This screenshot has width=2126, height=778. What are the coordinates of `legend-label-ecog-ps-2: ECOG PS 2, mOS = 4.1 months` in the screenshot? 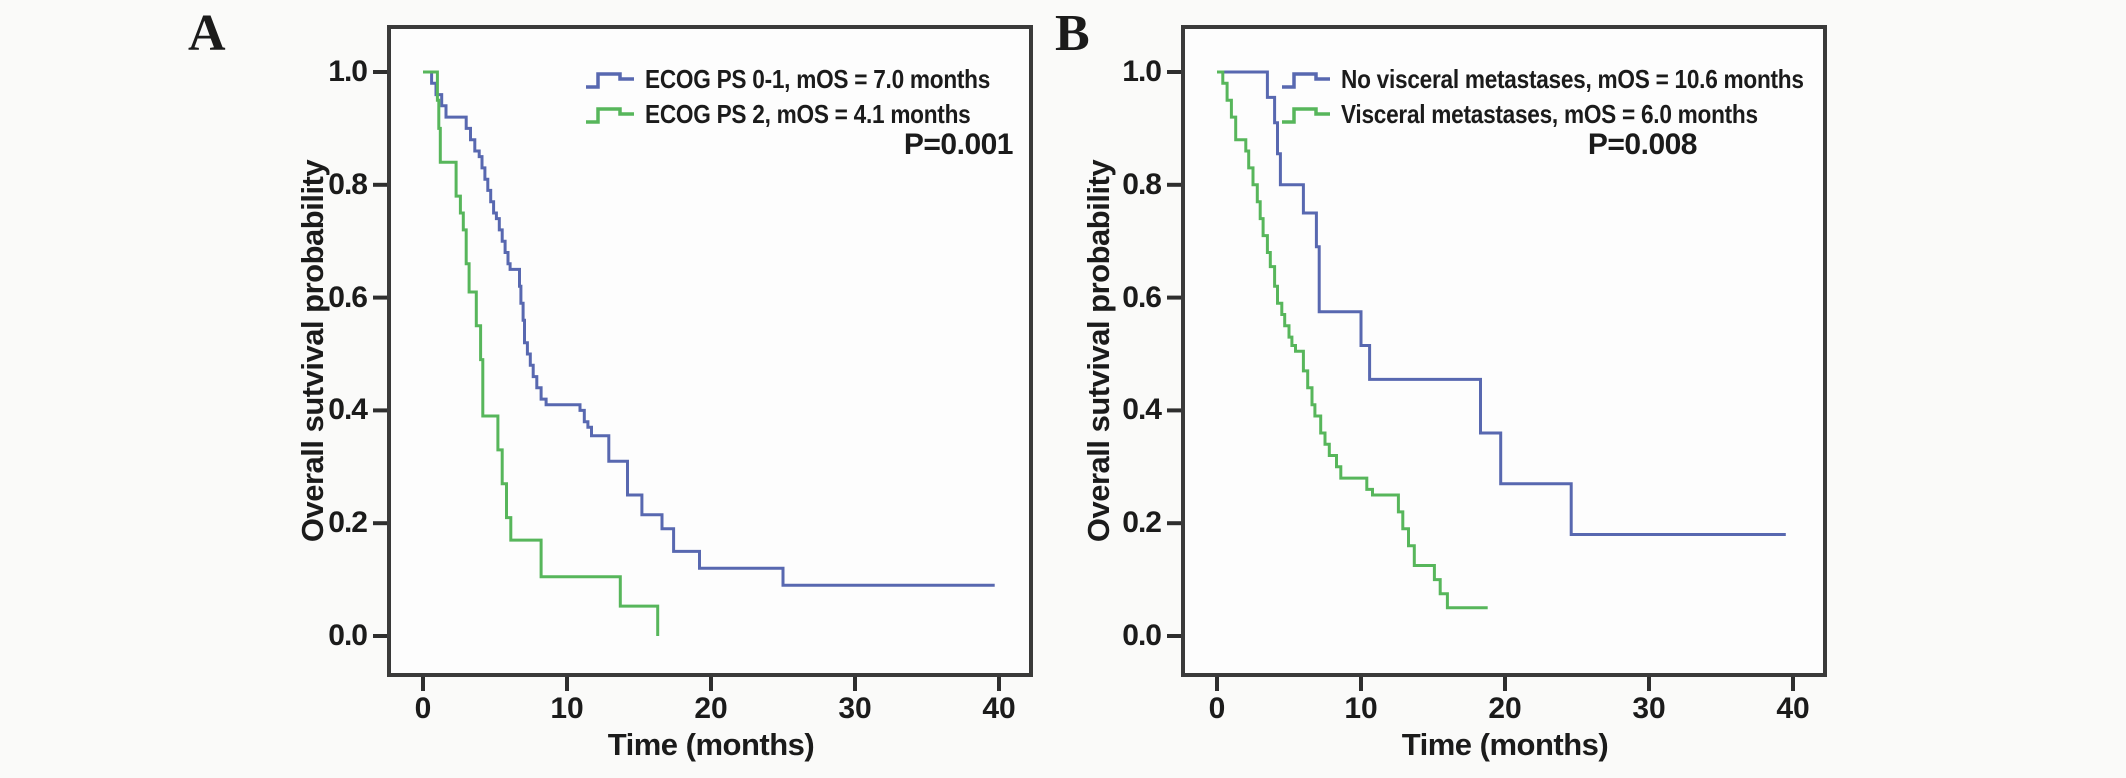 It's located at (808, 114).